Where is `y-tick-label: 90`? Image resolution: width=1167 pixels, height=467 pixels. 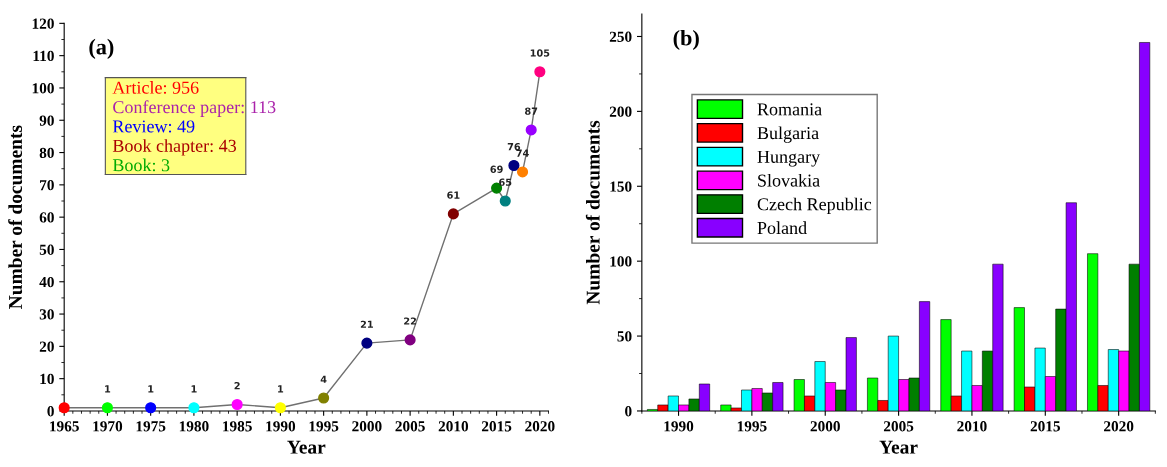
y-tick-label: 90 is located at coordinates (46, 120).